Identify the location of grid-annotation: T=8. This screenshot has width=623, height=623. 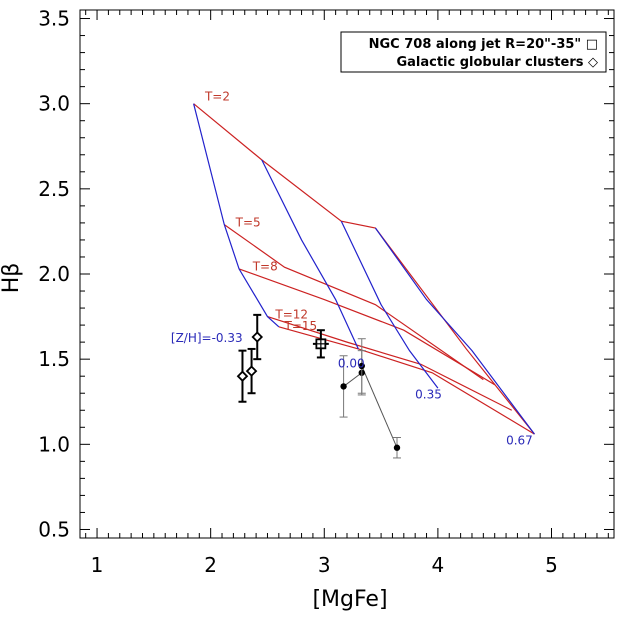
(265, 267).